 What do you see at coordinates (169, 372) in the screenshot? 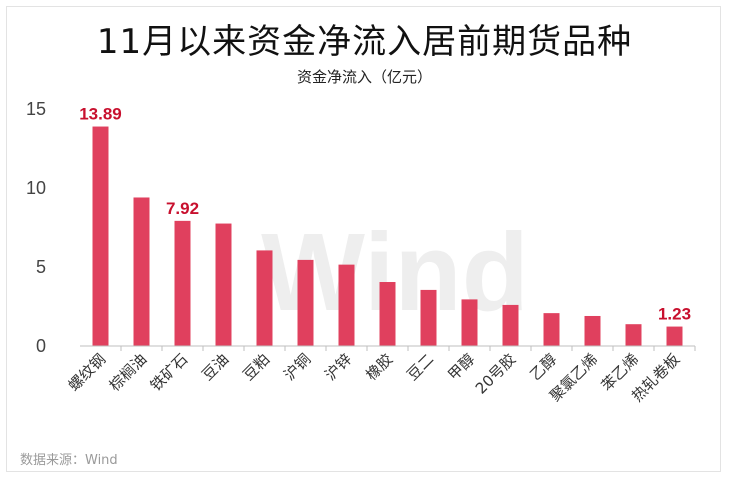
I see `x-tick-label: 铁矿石` at bounding box center [169, 372].